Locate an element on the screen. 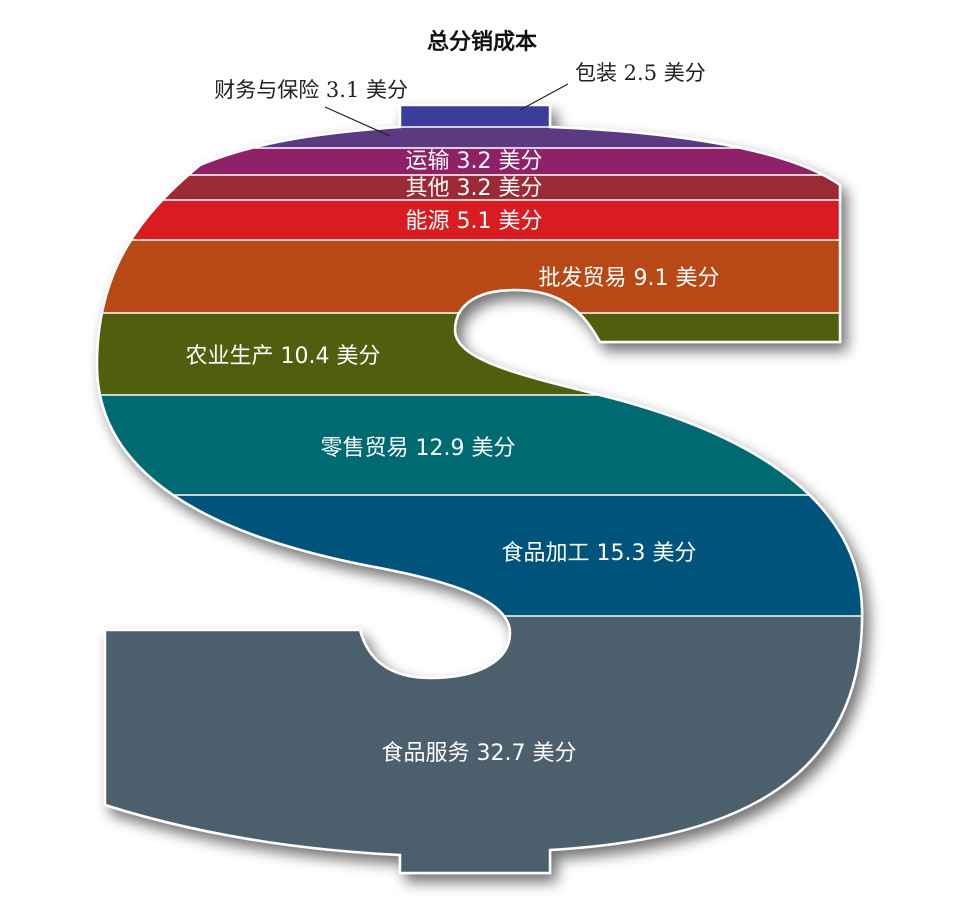  band-批发贸易 is located at coordinates (480, 276).